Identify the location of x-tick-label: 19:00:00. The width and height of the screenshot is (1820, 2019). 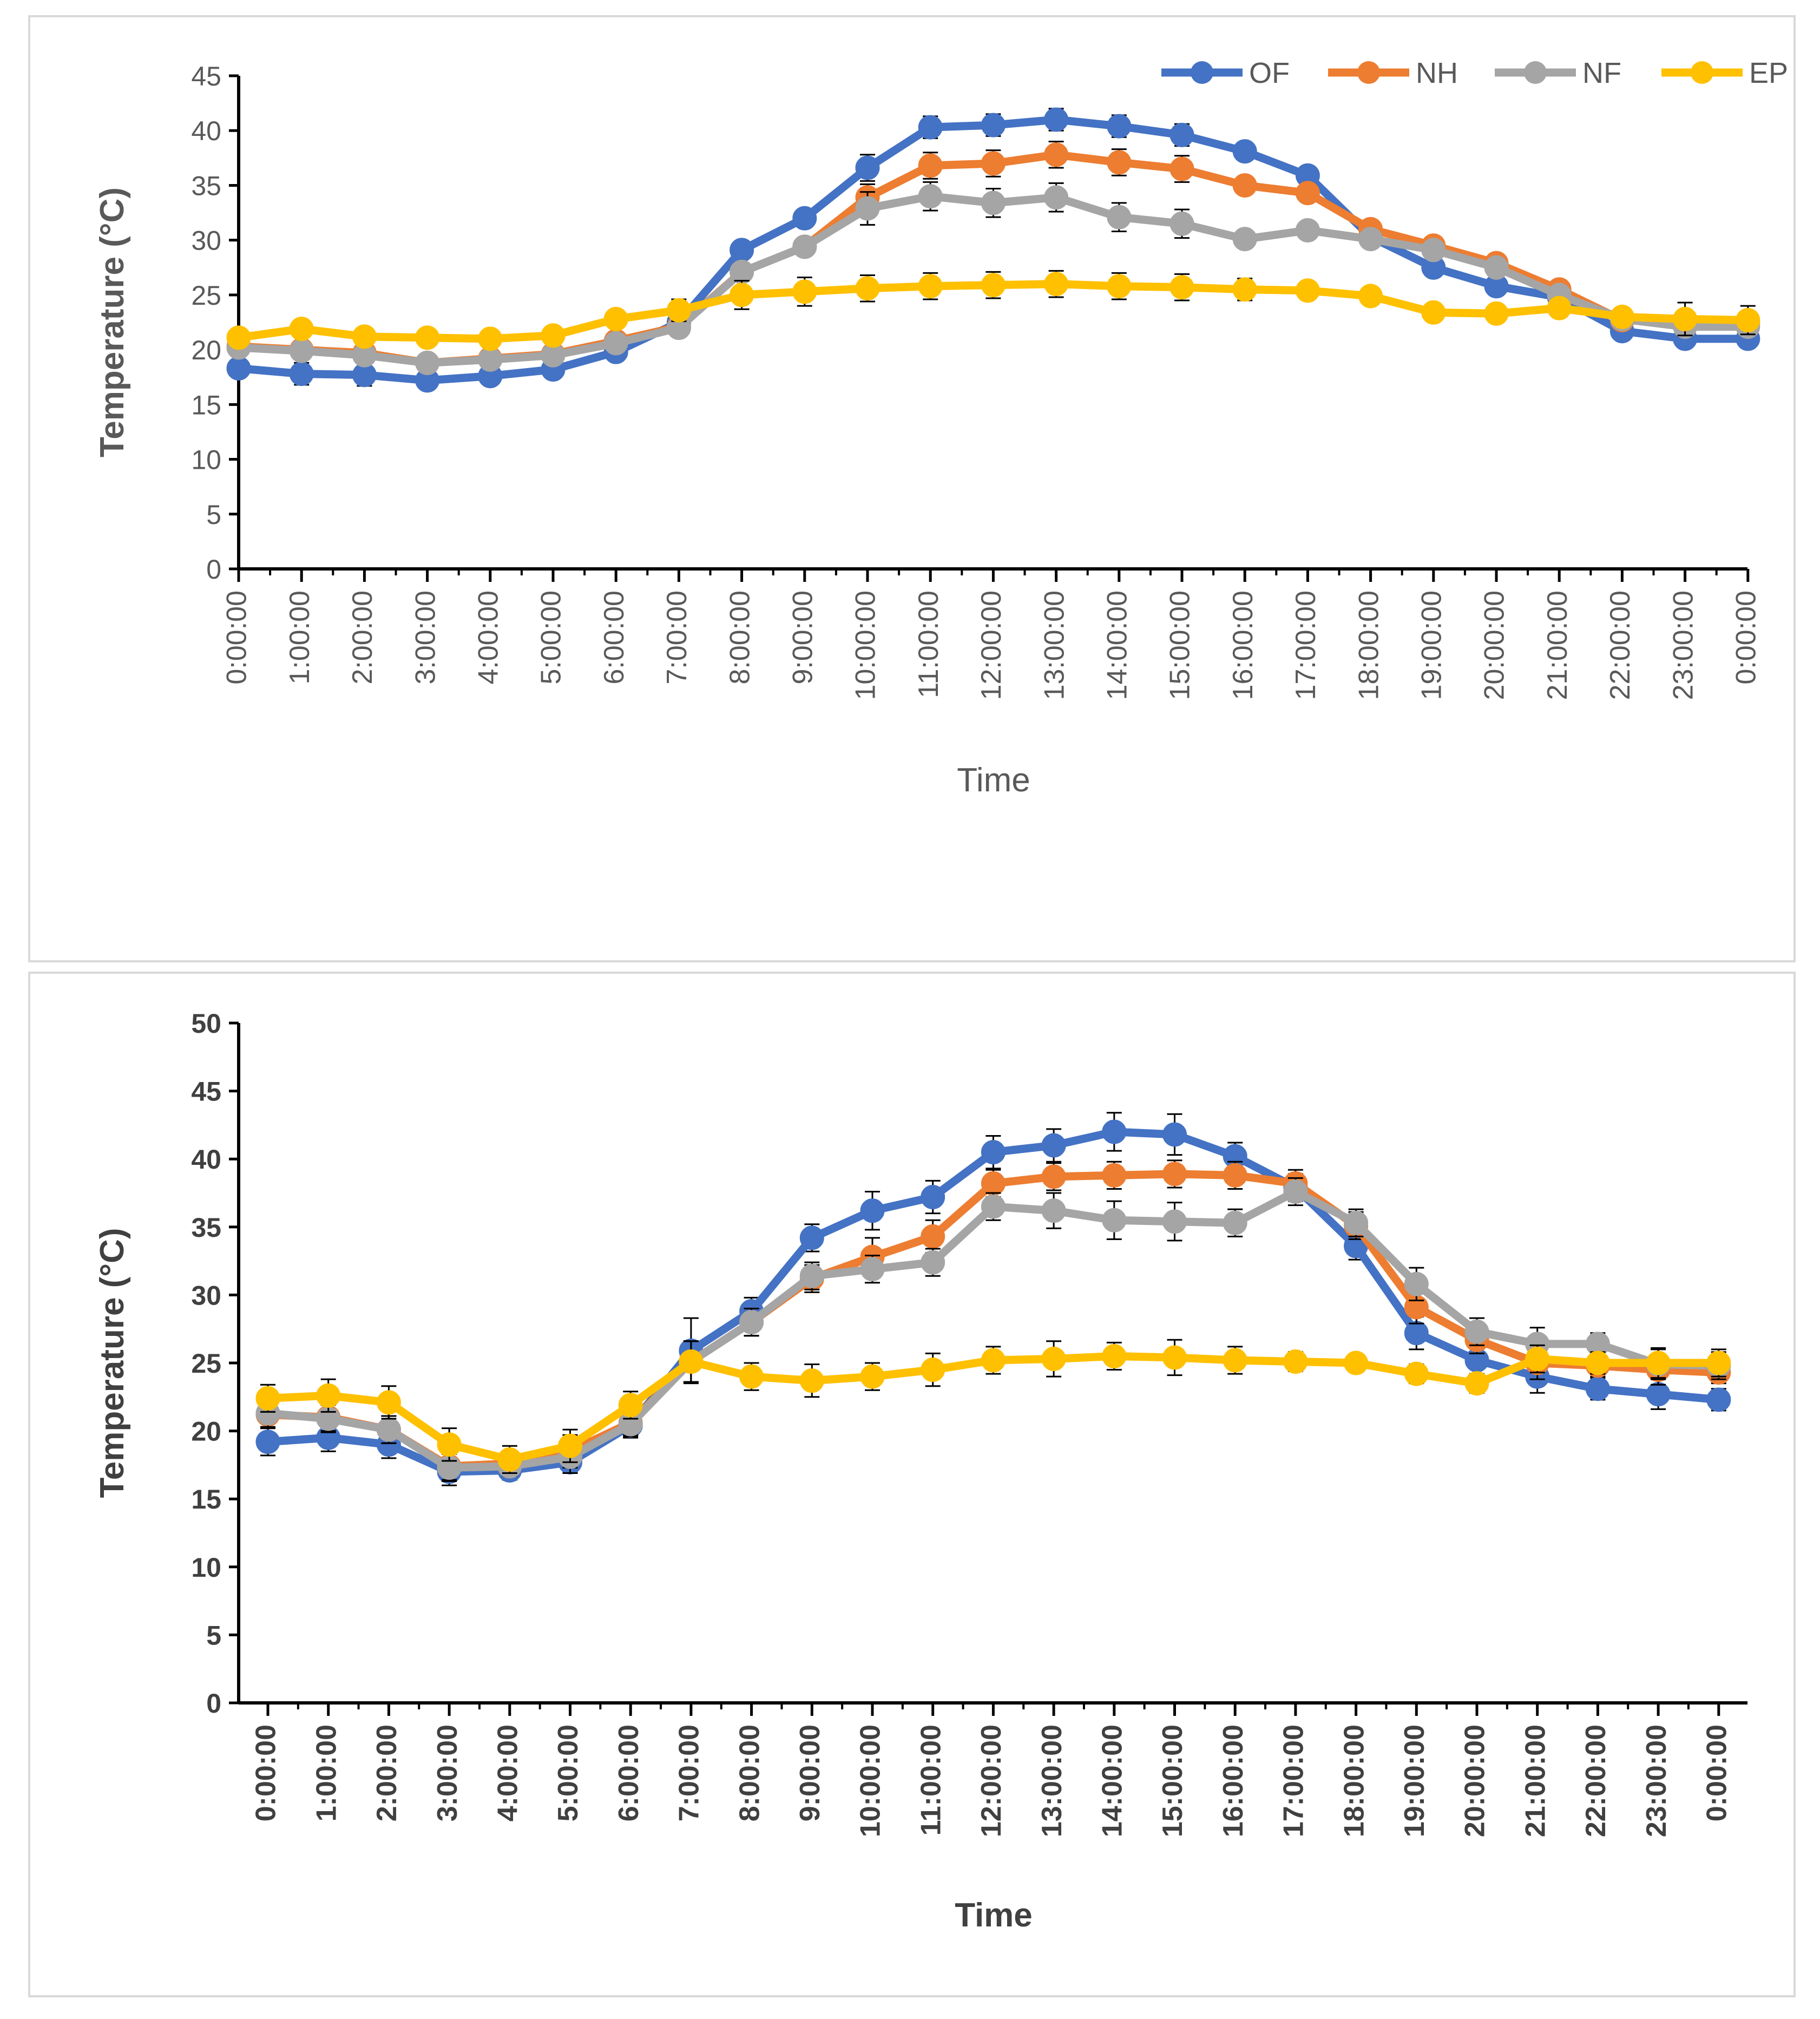
(1432, 645).